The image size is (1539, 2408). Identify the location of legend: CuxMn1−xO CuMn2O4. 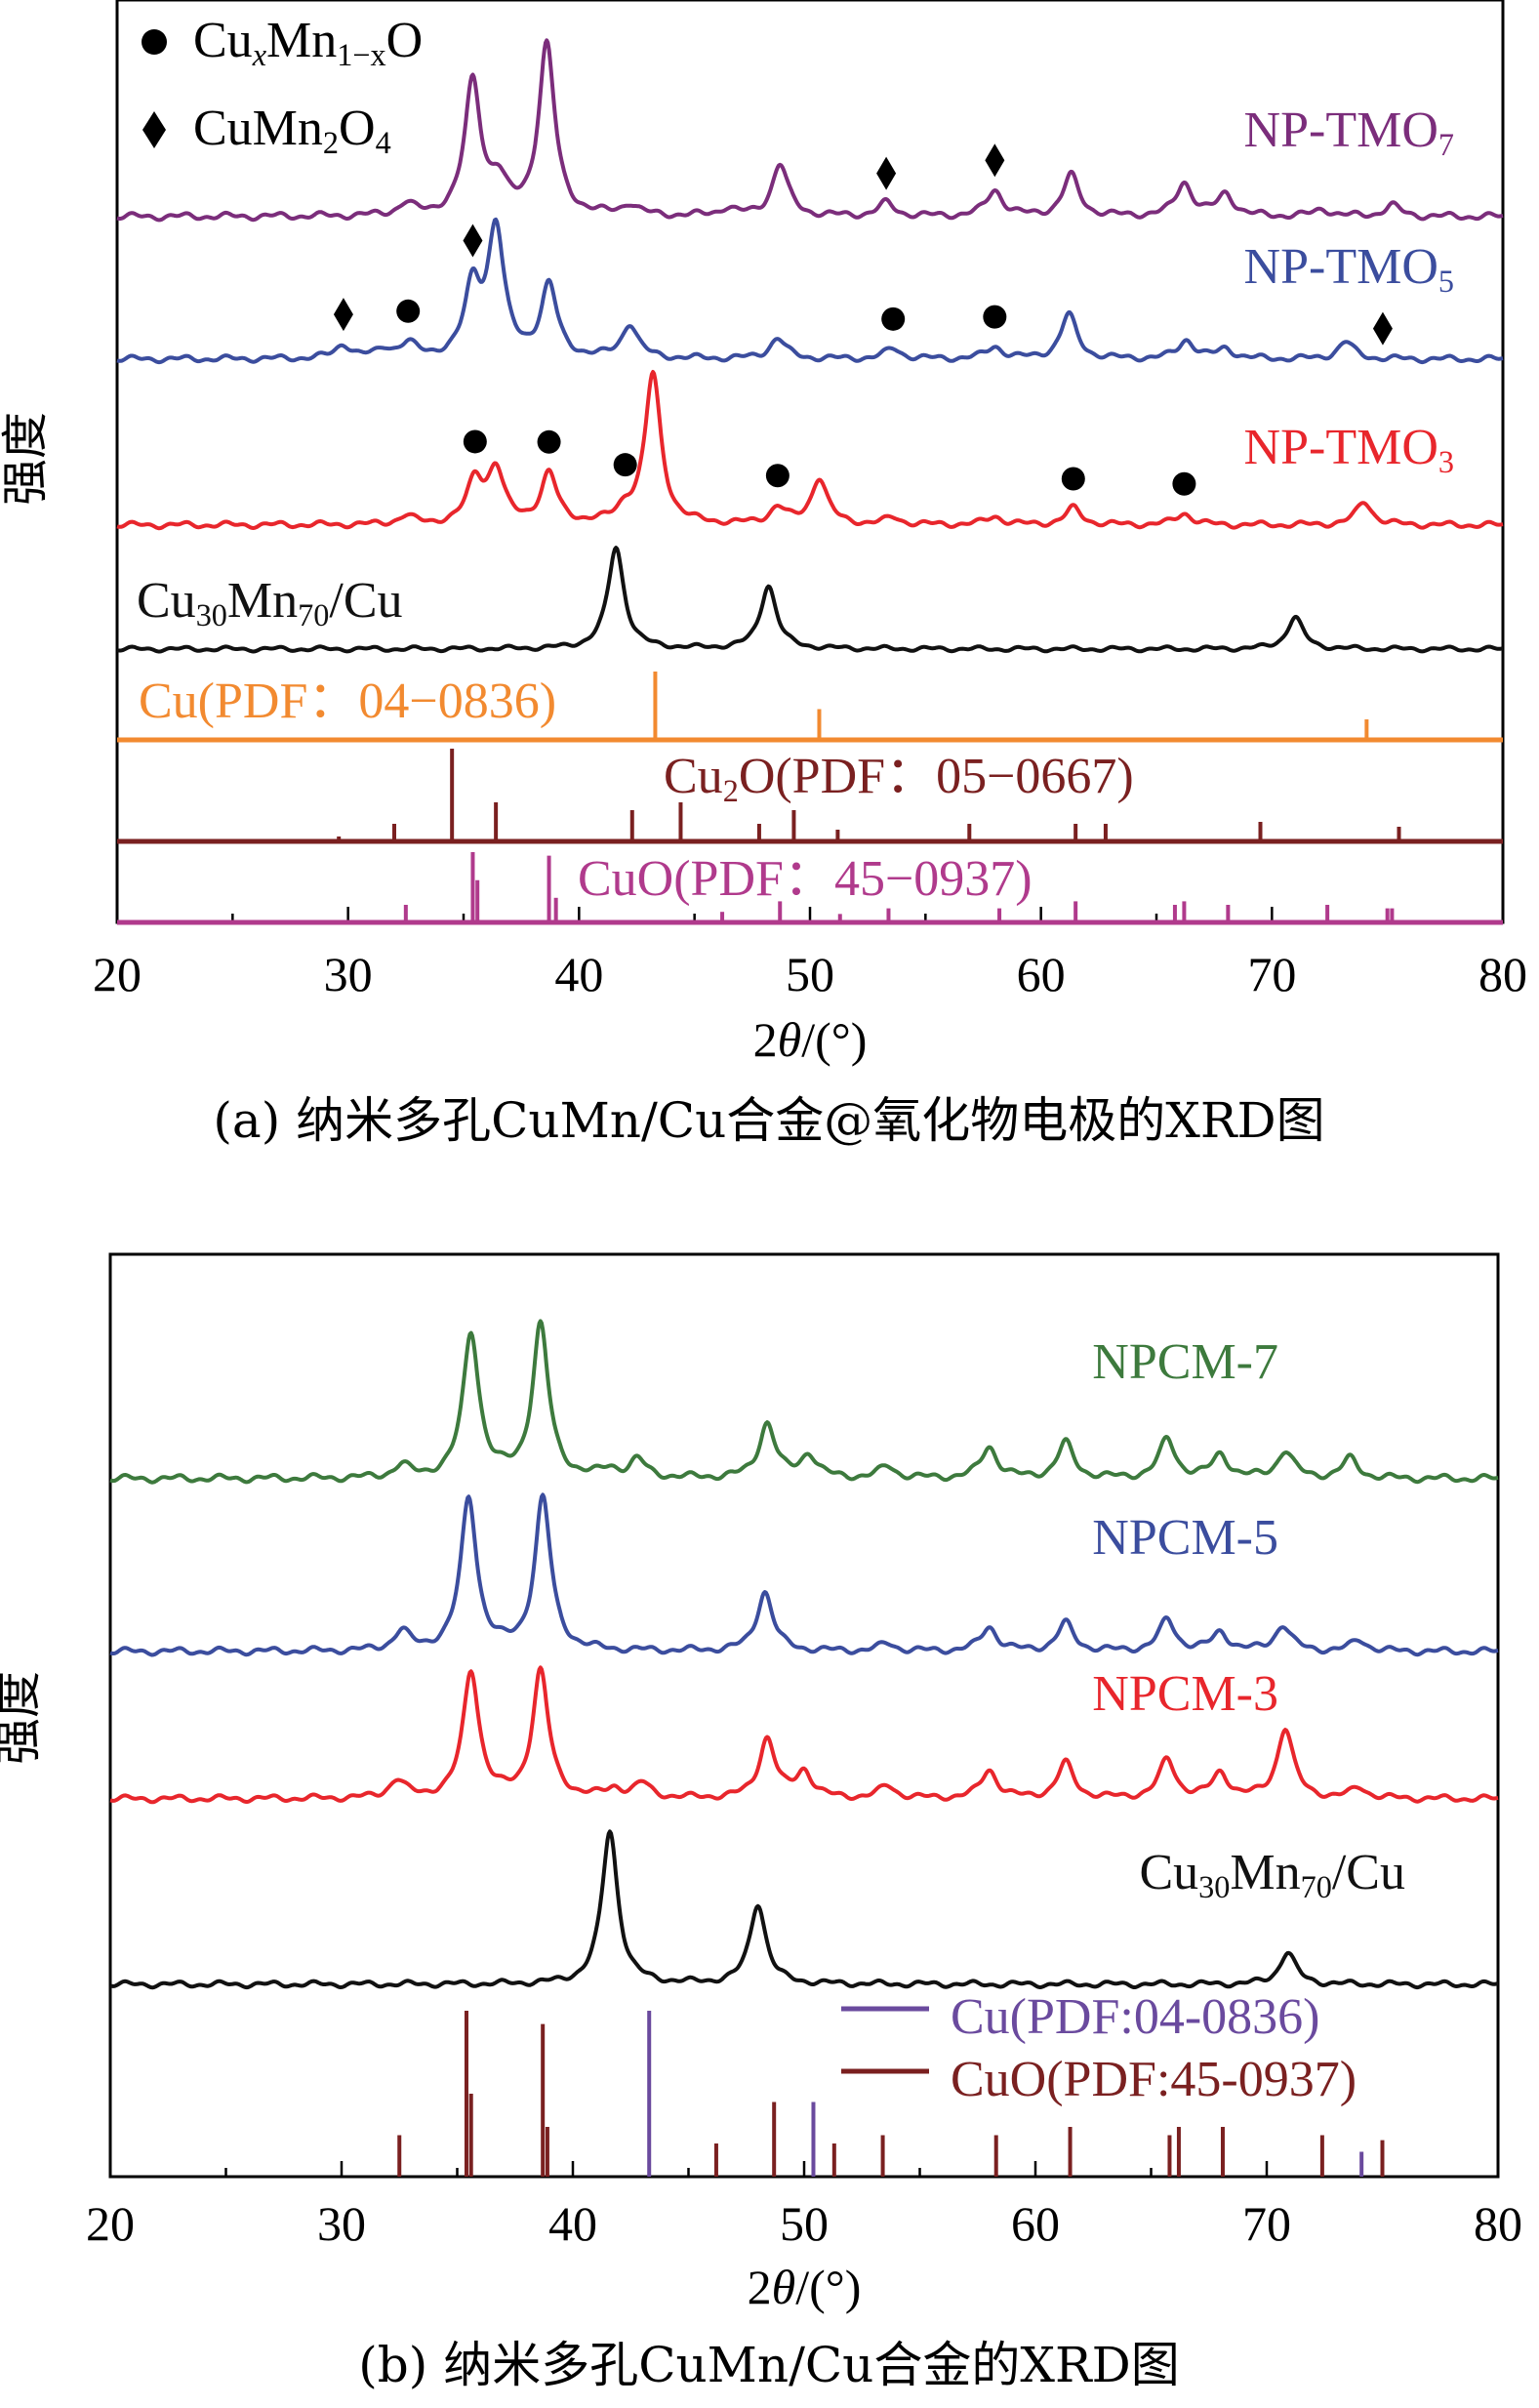
(283, 86).